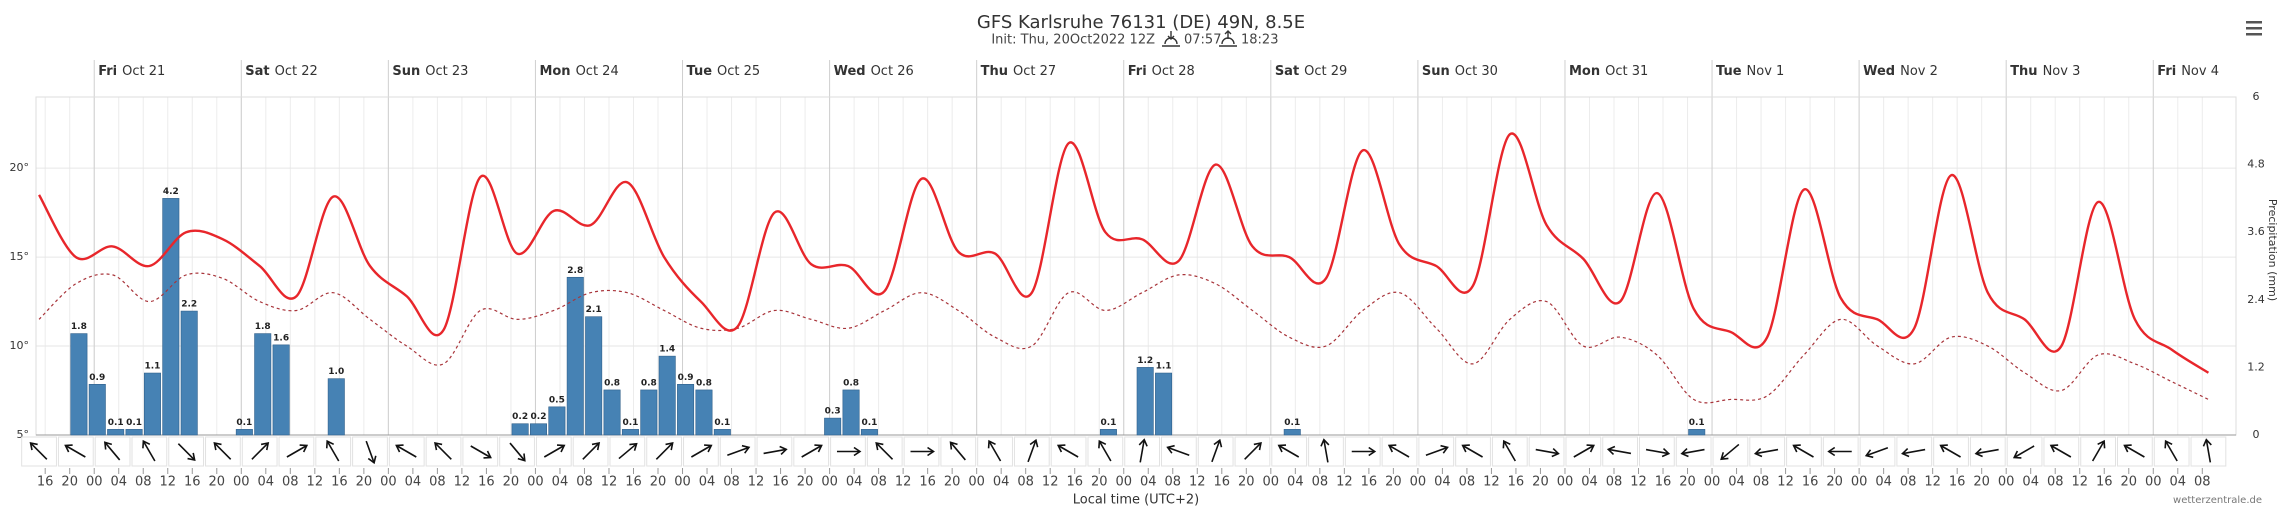  Describe the element at coordinates (1292, 423) in the screenshot. I see `precip-label: 0.1` at that location.